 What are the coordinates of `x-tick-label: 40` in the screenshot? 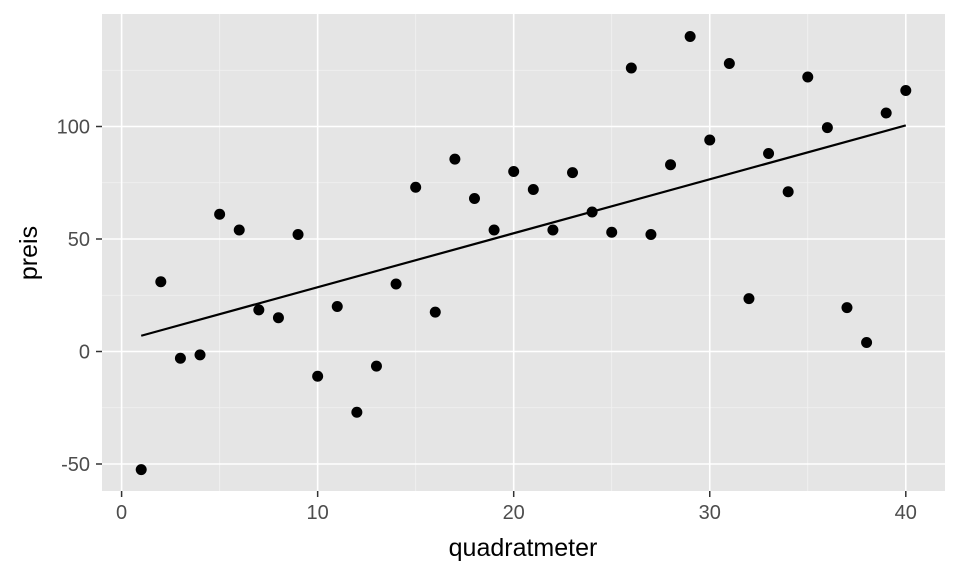 It's located at (906, 513).